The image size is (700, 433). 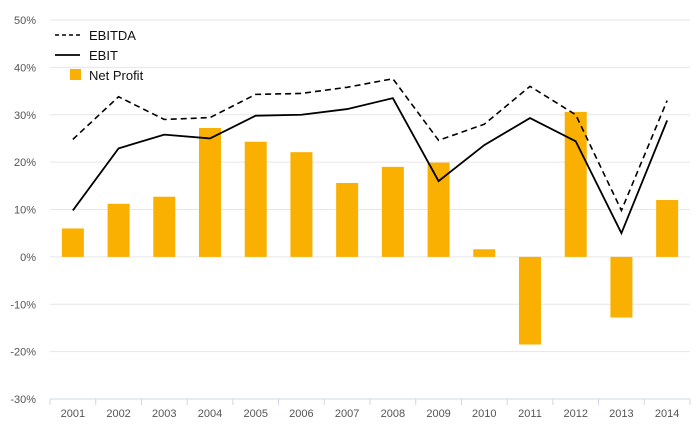 I want to click on x-tick-label: 2013, so click(x=621, y=414).